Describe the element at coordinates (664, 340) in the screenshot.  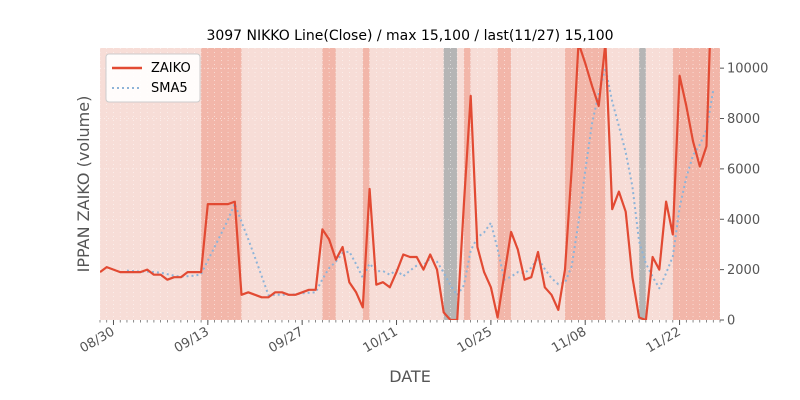
I see `x-tick-label: 11/22` at that location.